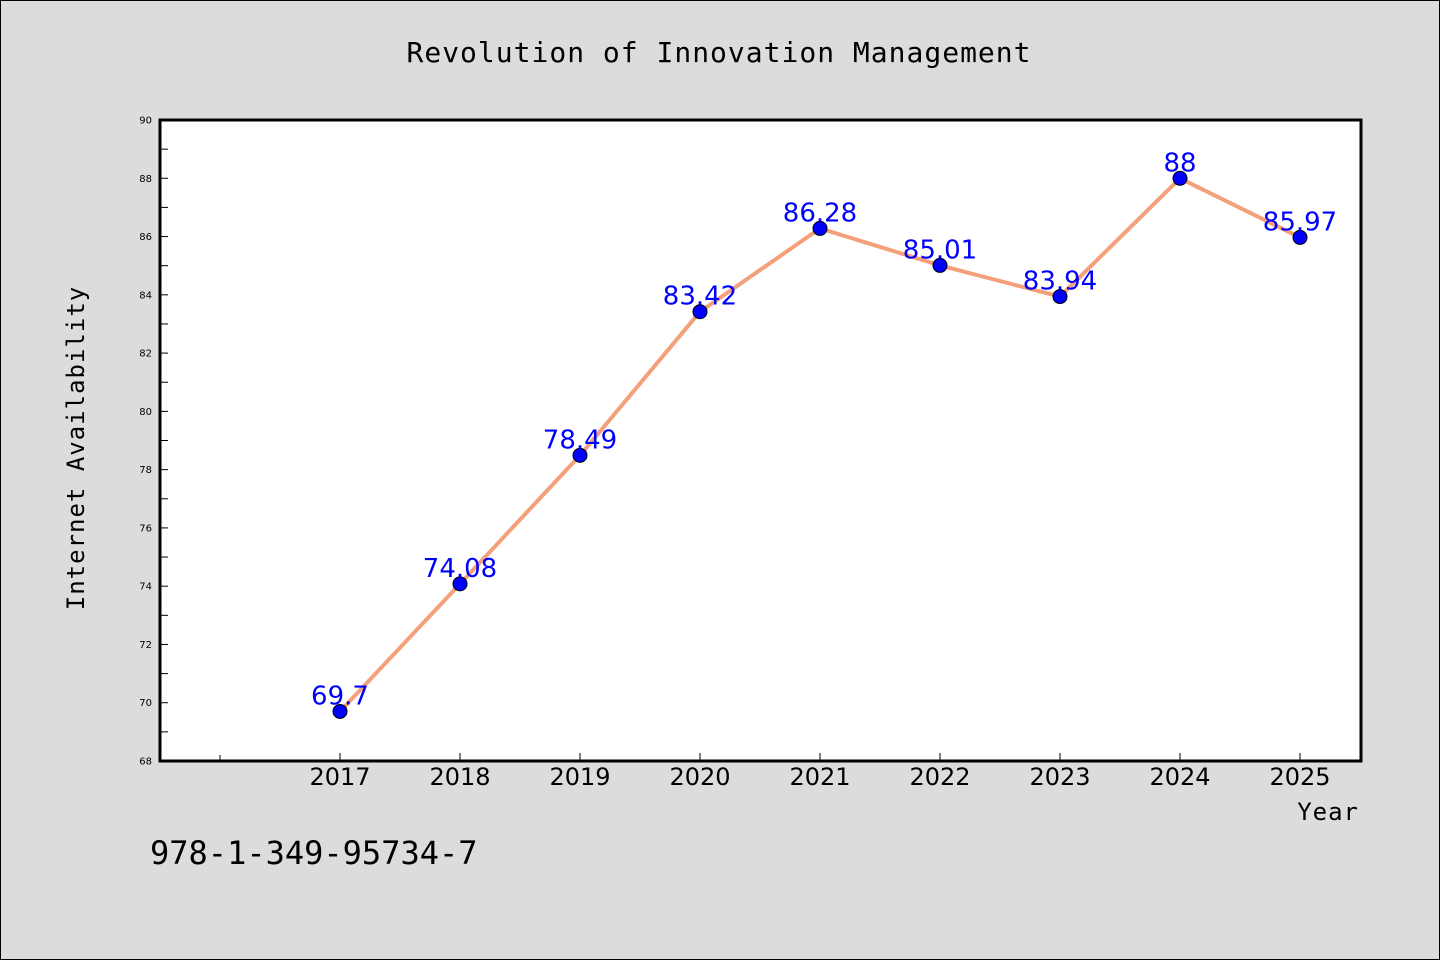 This screenshot has width=1440, height=960. What do you see at coordinates (718, 52) in the screenshot?
I see `chart-title: Revolution of Innovation Management` at bounding box center [718, 52].